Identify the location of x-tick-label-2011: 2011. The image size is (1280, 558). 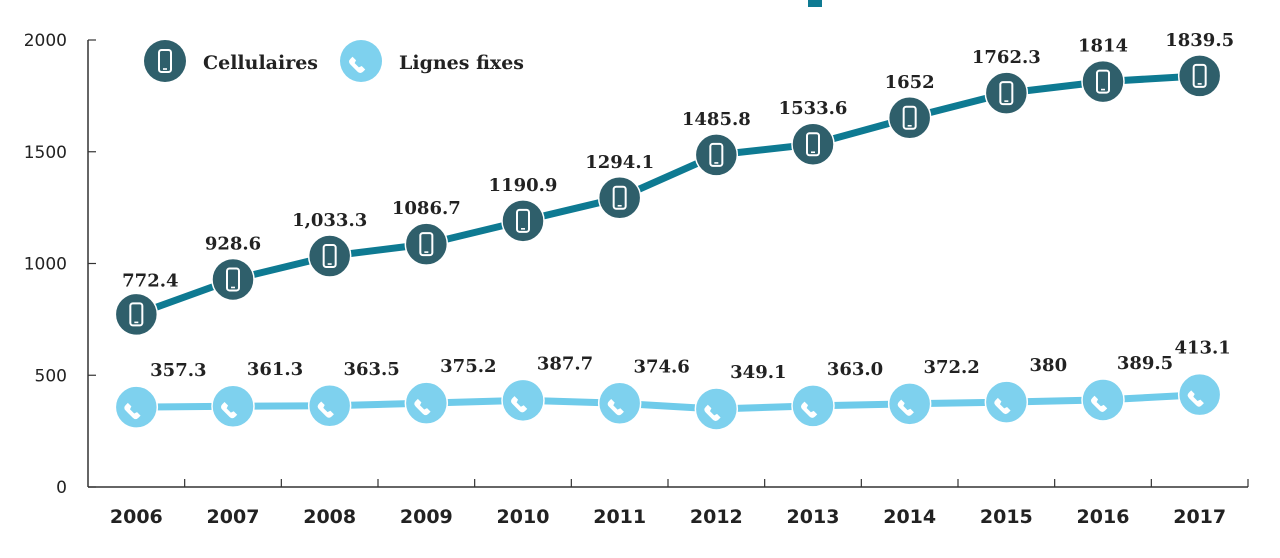
(619, 517).